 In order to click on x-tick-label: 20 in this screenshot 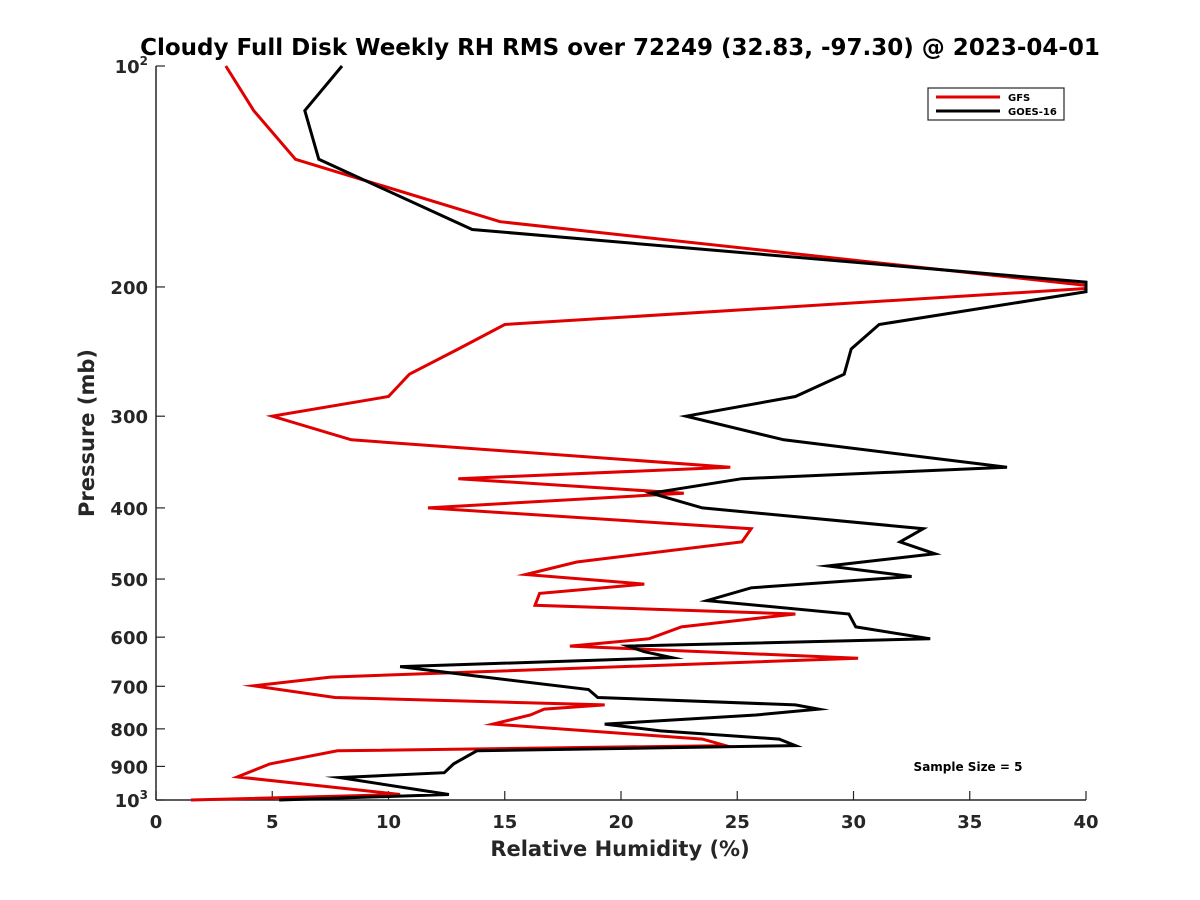, I will do `click(620, 822)`.